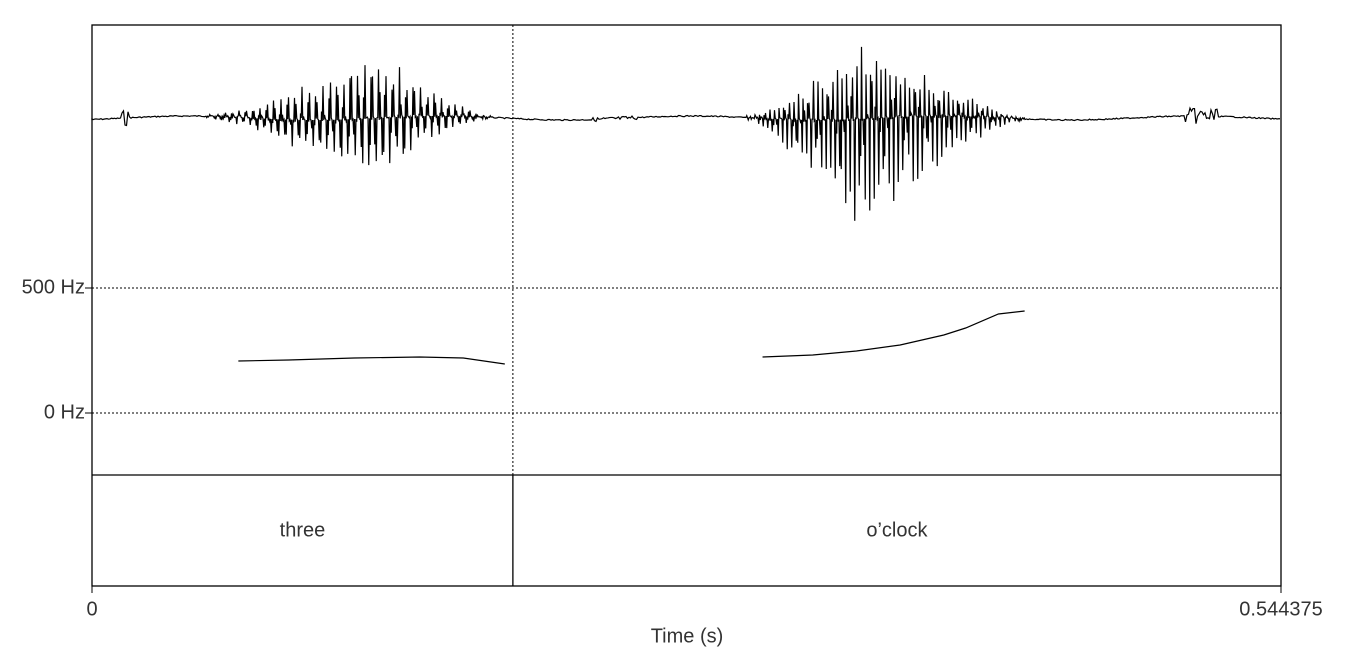  What do you see at coordinates (53, 287) in the screenshot?
I see `y-tick-label: 500 Hz` at bounding box center [53, 287].